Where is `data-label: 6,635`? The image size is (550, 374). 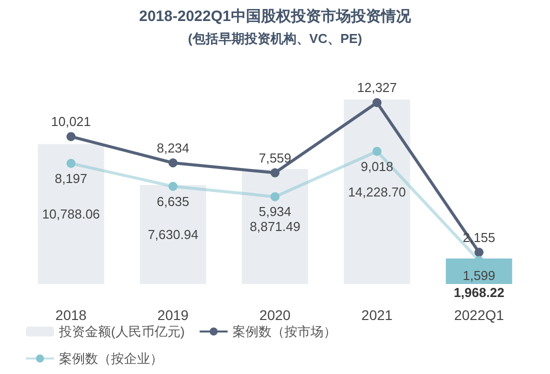 data-label: 6,635 is located at coordinates (173, 201).